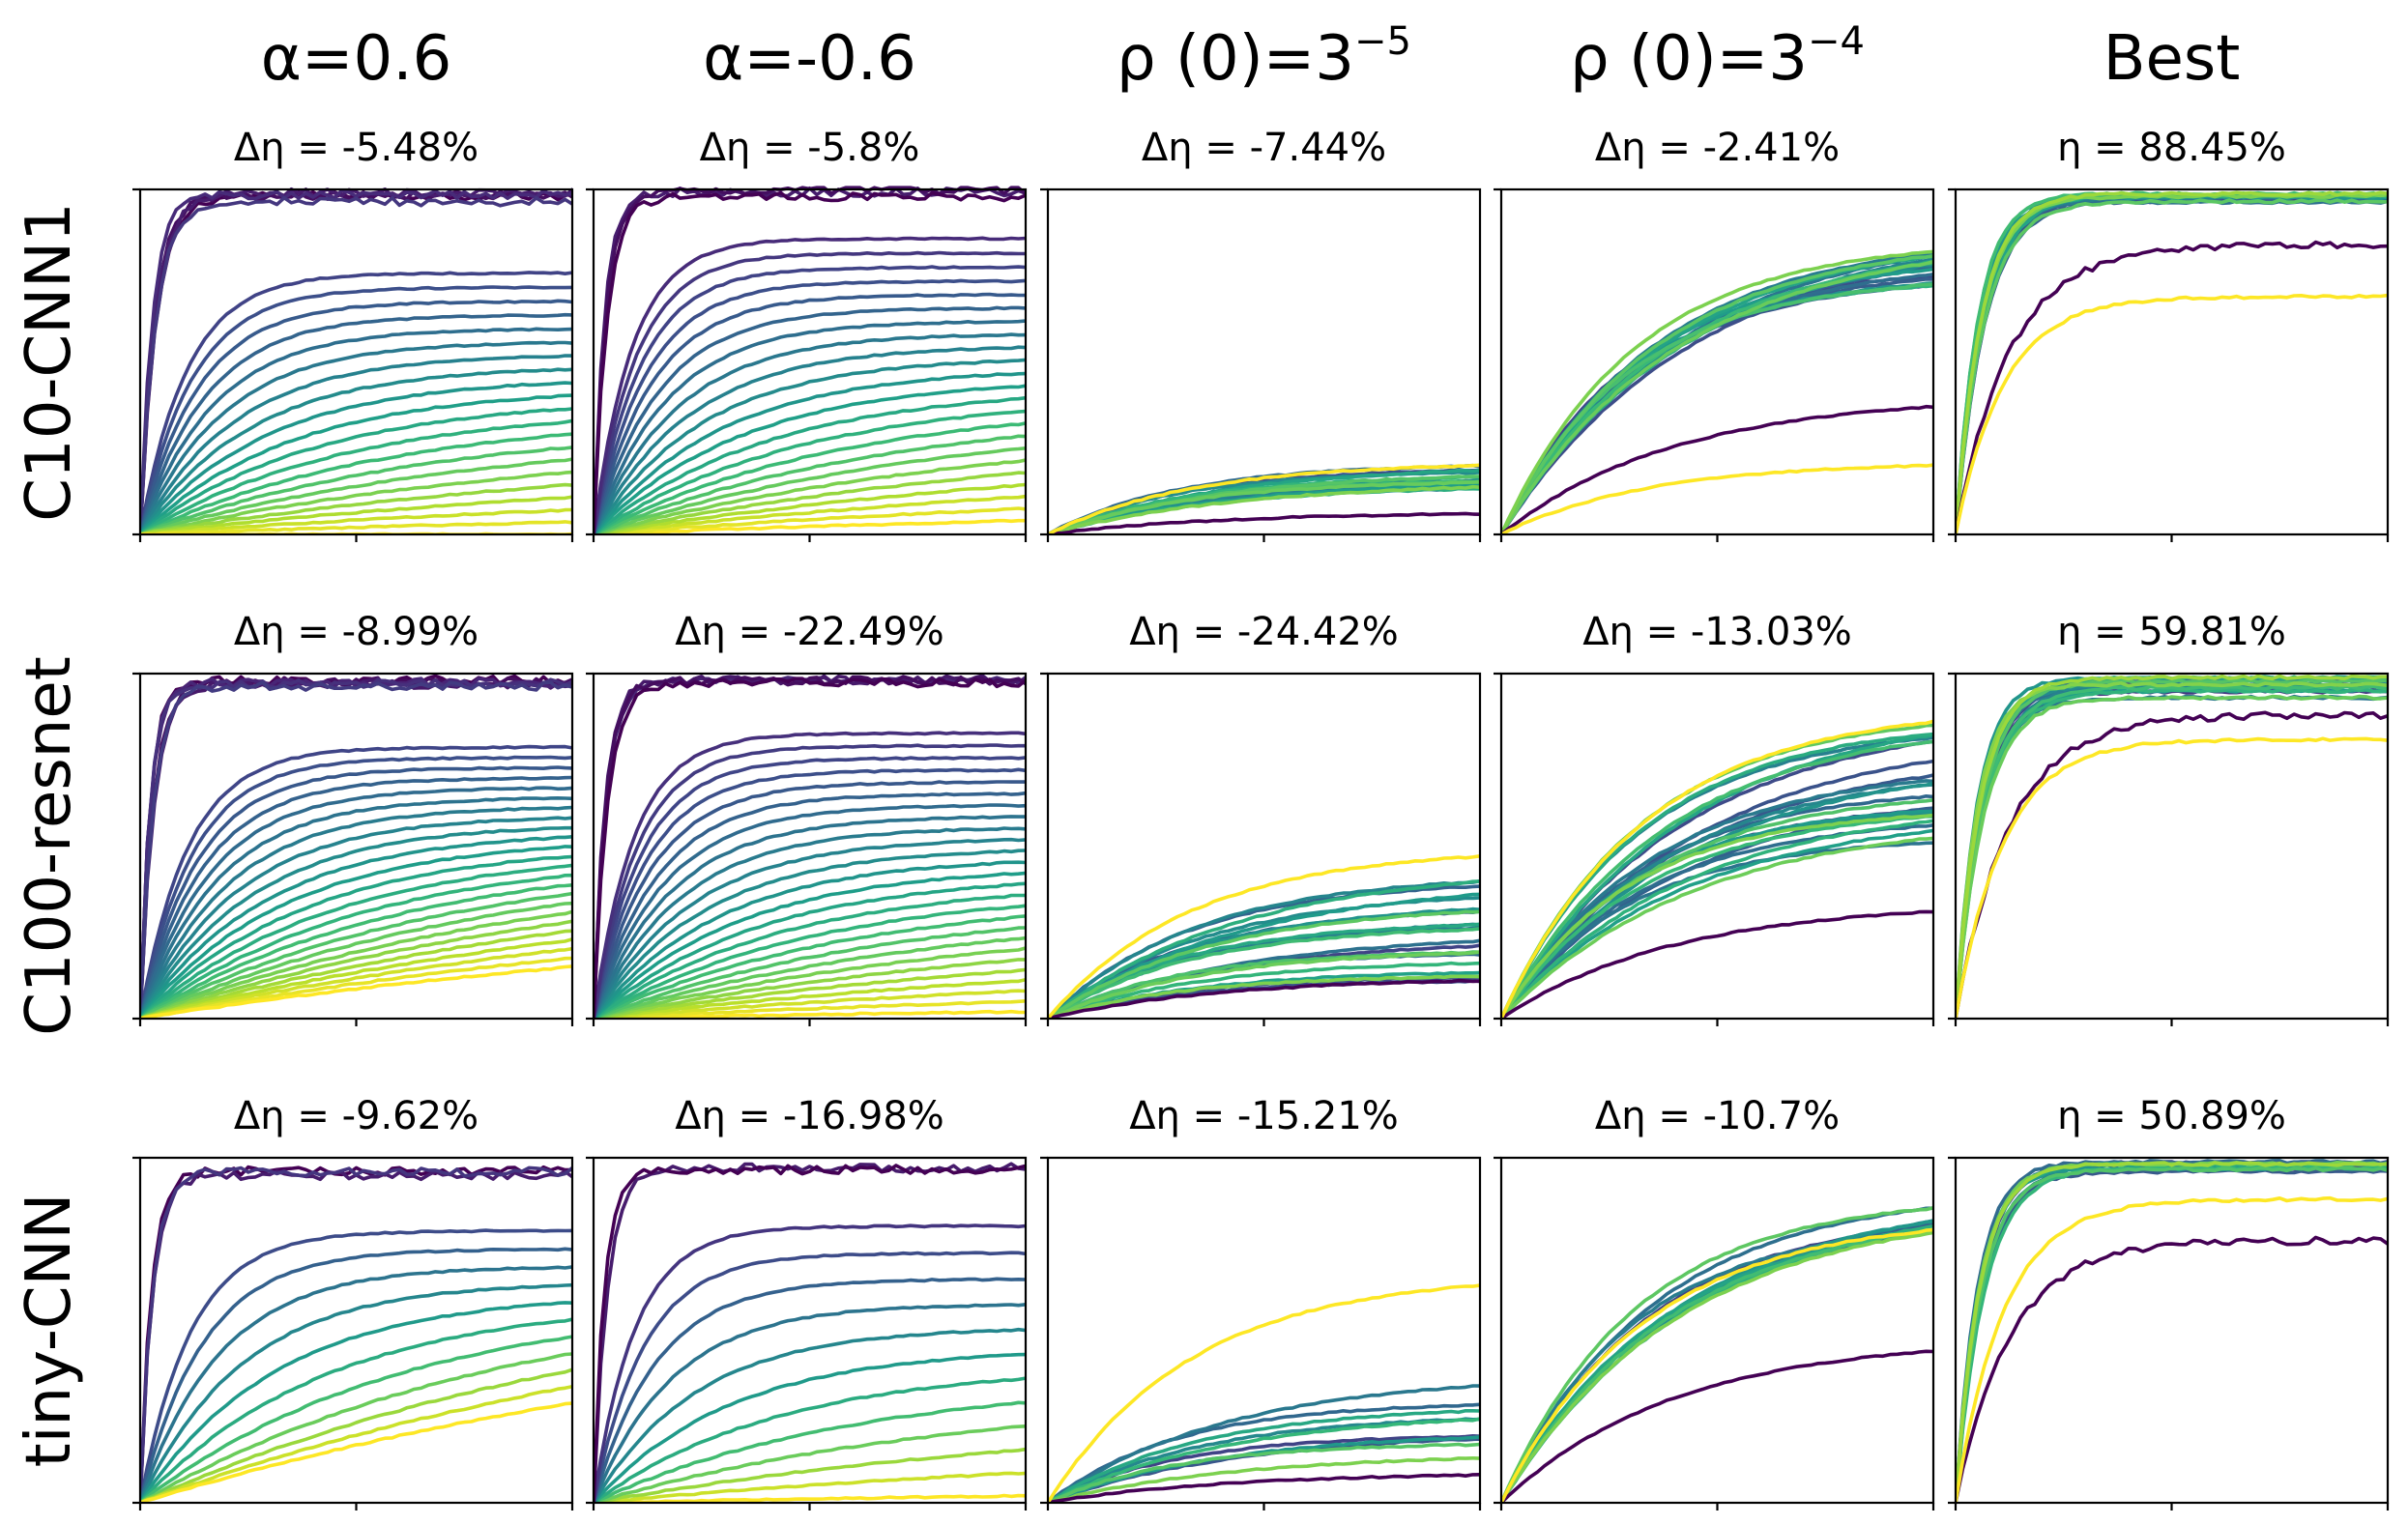 This screenshot has width=2408, height=1525. What do you see at coordinates (2172, 59) in the screenshot?
I see `column-title-5: Best` at bounding box center [2172, 59].